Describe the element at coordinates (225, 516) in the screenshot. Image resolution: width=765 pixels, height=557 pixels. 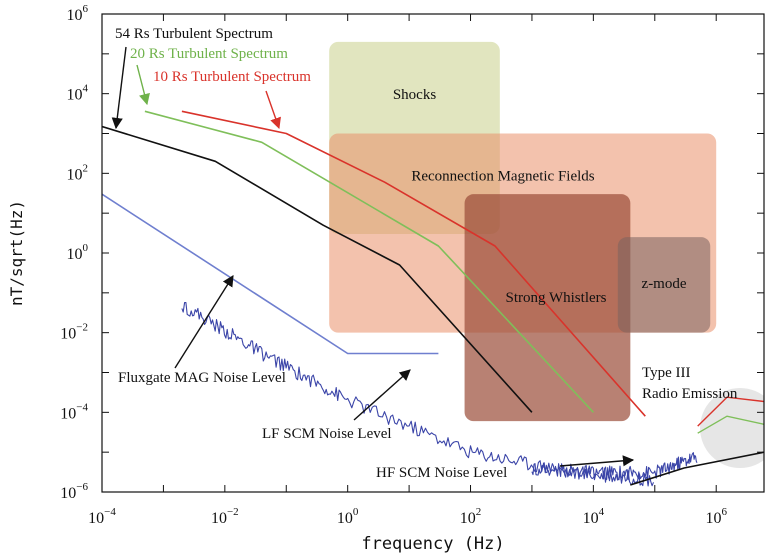
I see `x-tick-label: 10⁻²` at that location.